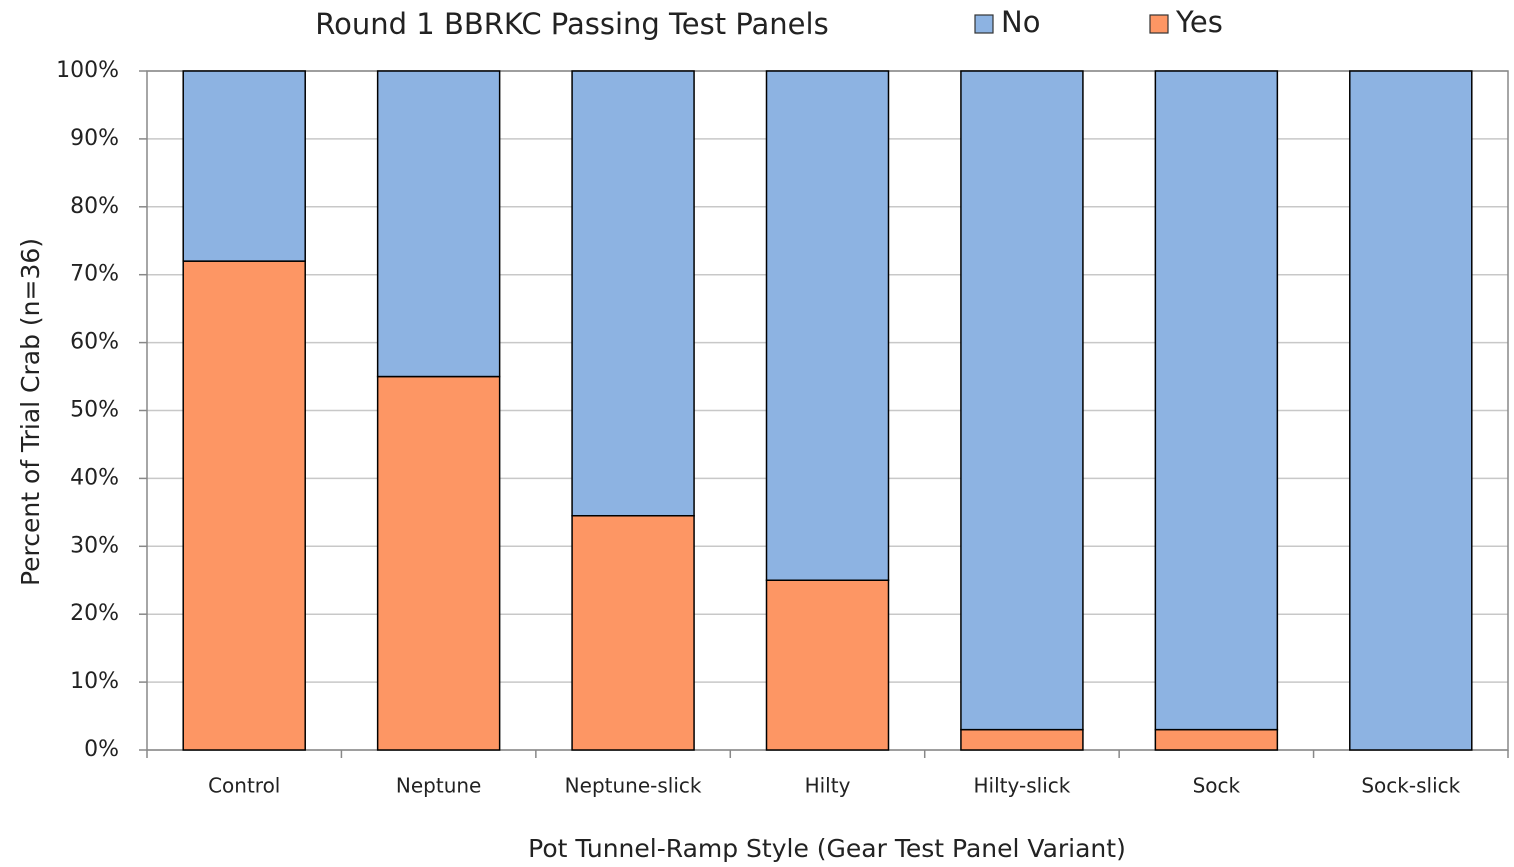 The height and width of the screenshot is (867, 1514). Describe the element at coordinates (94, 613) in the screenshot. I see `y-tick-label: 20%` at that location.